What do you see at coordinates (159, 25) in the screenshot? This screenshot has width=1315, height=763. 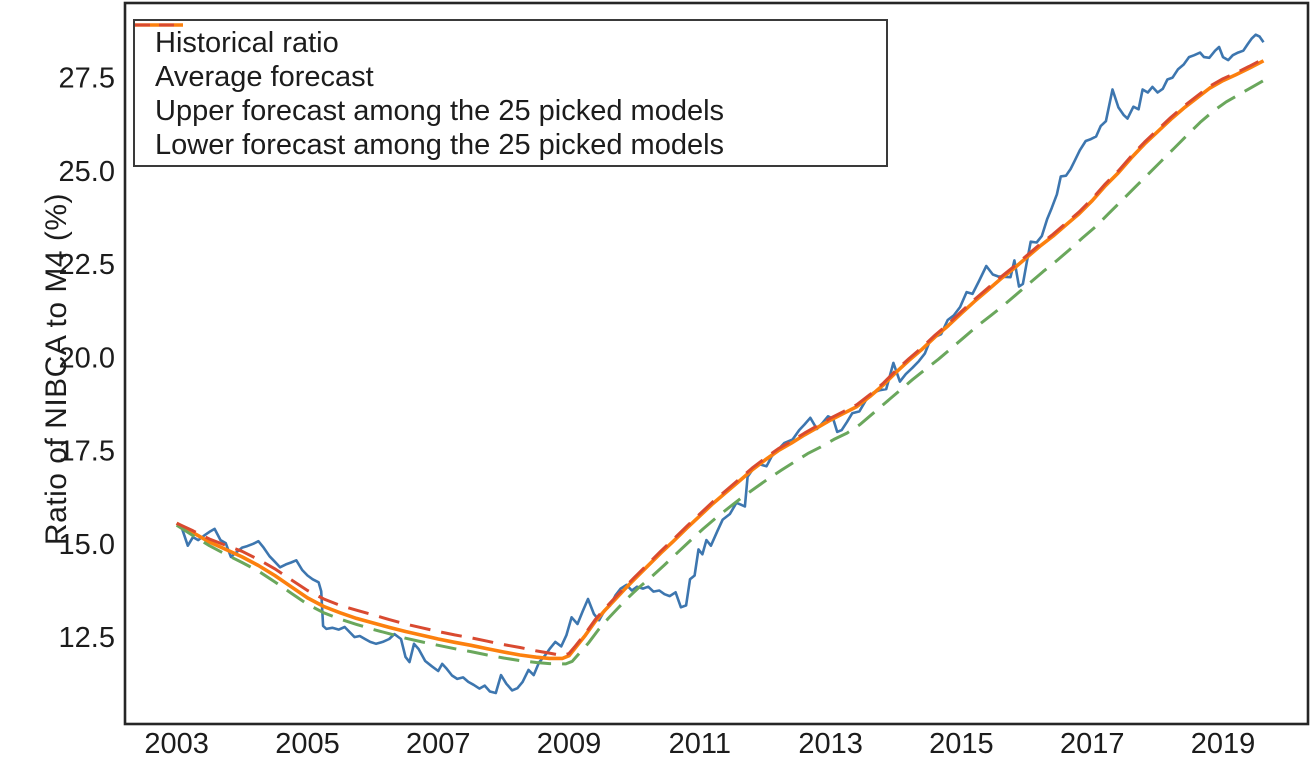 I see `legend-swatch-icon` at bounding box center [159, 25].